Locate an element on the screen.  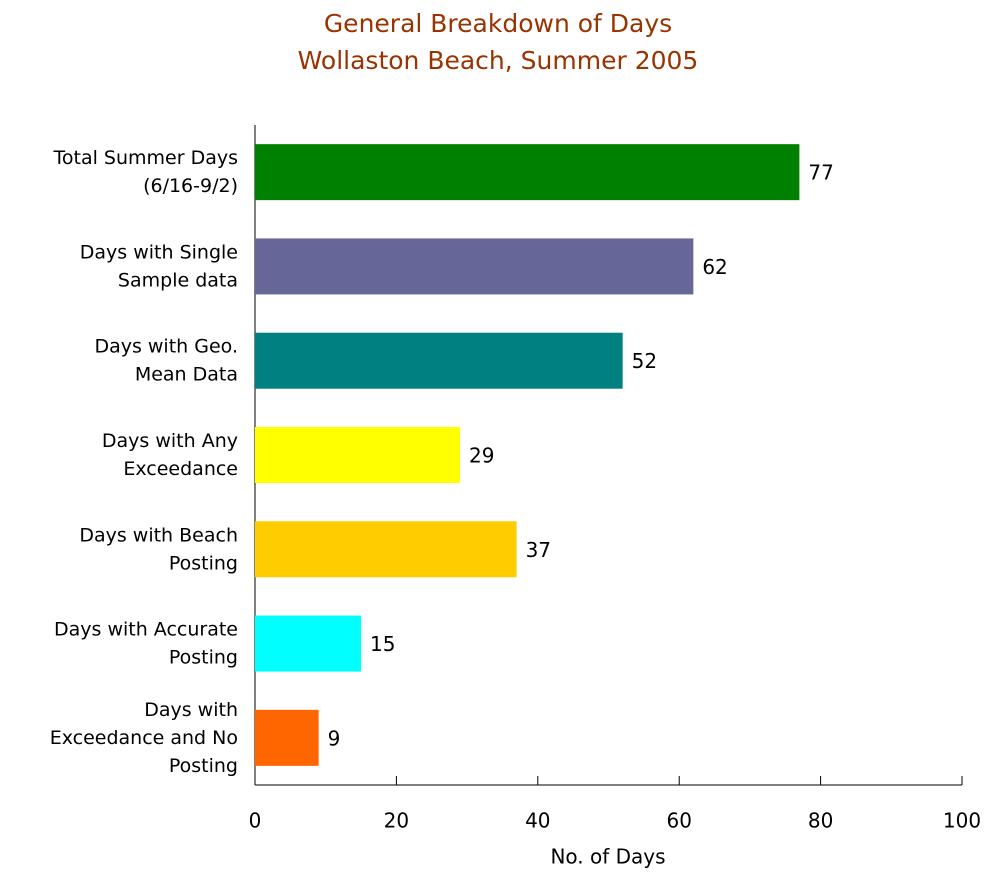
value-label: 29 is located at coordinates (481, 456).